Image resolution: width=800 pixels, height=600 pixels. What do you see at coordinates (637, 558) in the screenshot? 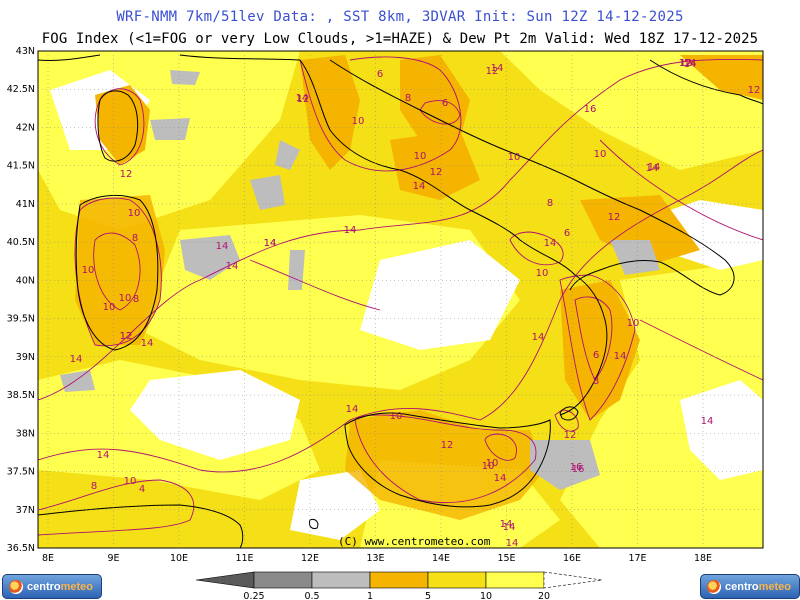
I see `lon-label: 17E` at bounding box center [637, 558].